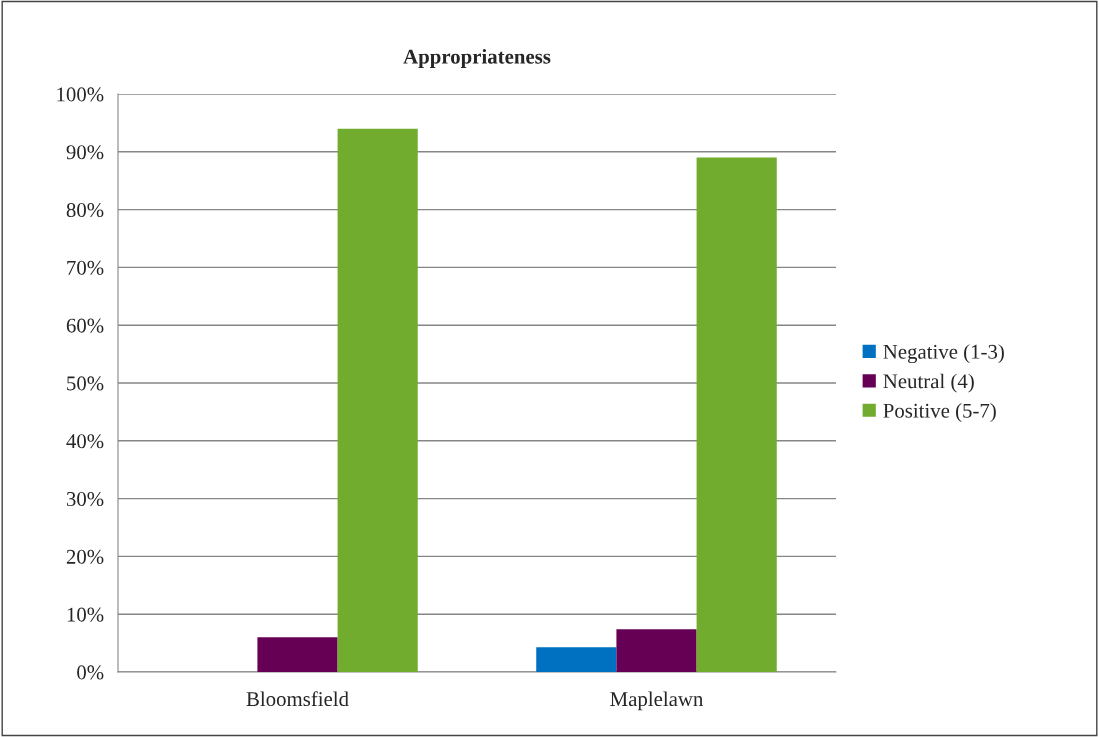  What do you see at coordinates (297, 699) in the screenshot?
I see `x-tick-label: Bloomsfield` at bounding box center [297, 699].